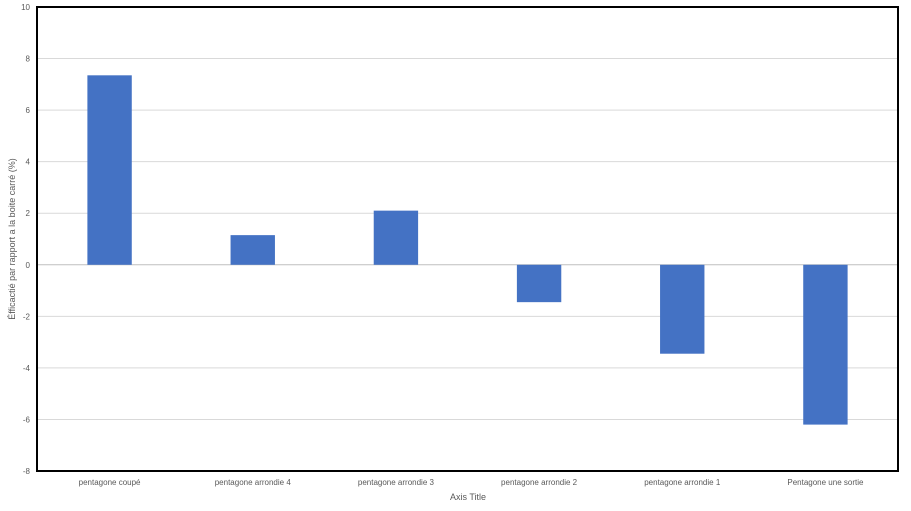 The height and width of the screenshot is (511, 911). I want to click on y-tick-label: 10, so click(25, 7).